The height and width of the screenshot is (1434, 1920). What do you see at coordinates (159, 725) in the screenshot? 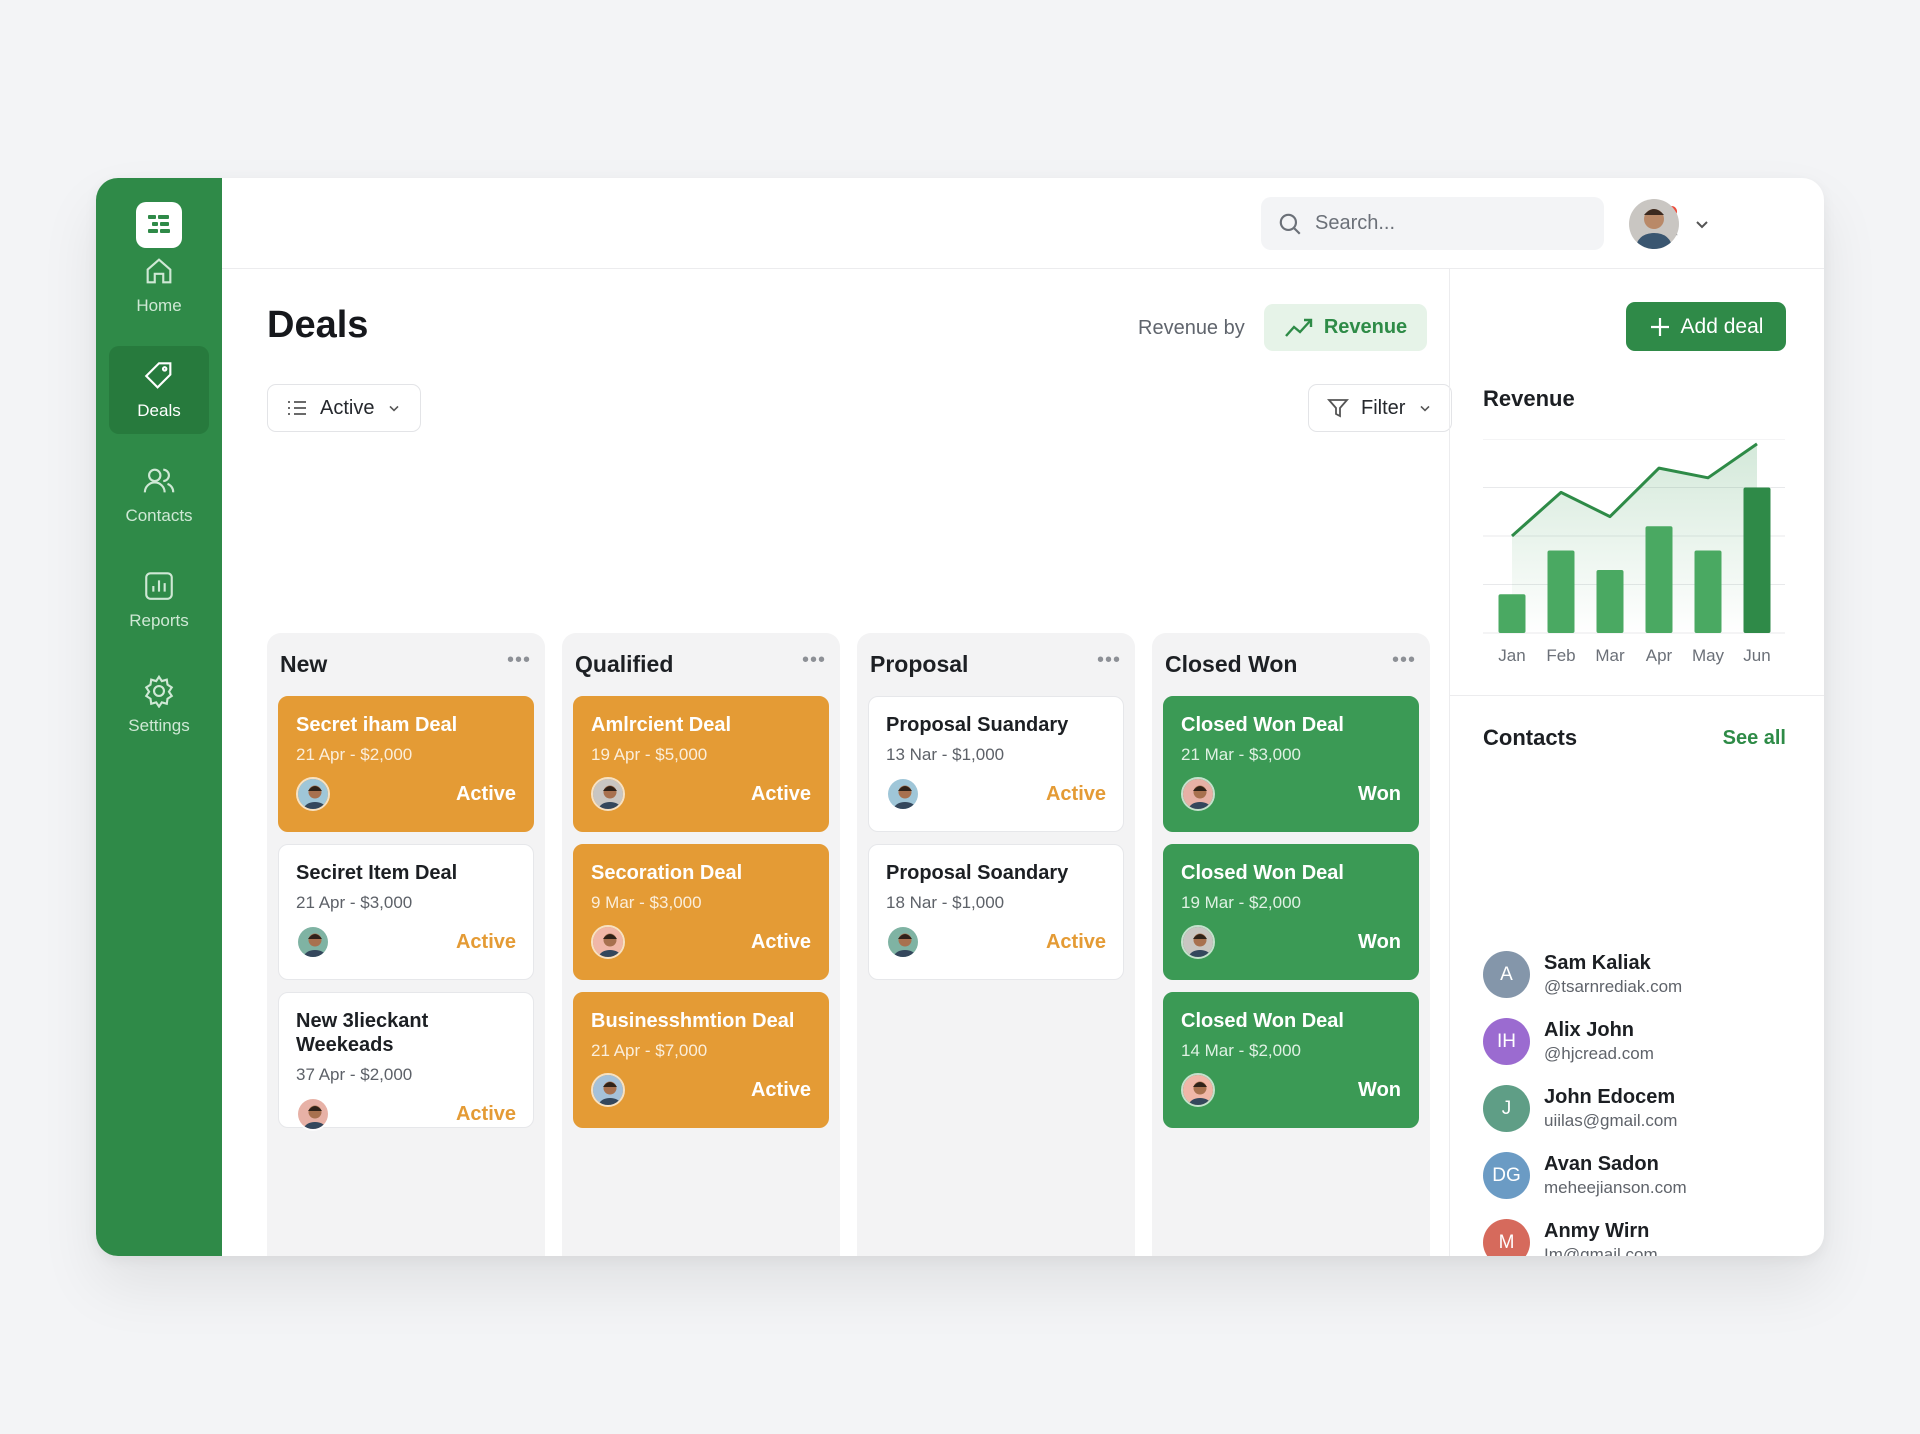
I see `sidebar-item-label: Settings` at bounding box center [159, 725].